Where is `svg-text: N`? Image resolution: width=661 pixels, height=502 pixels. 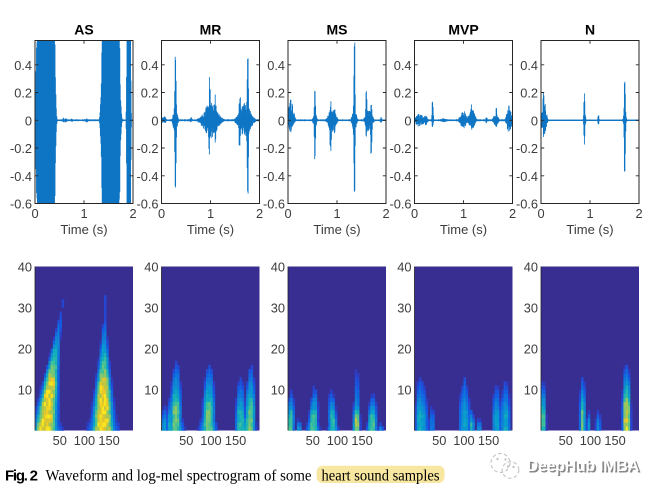 svg-text: N is located at coordinates (590, 30).